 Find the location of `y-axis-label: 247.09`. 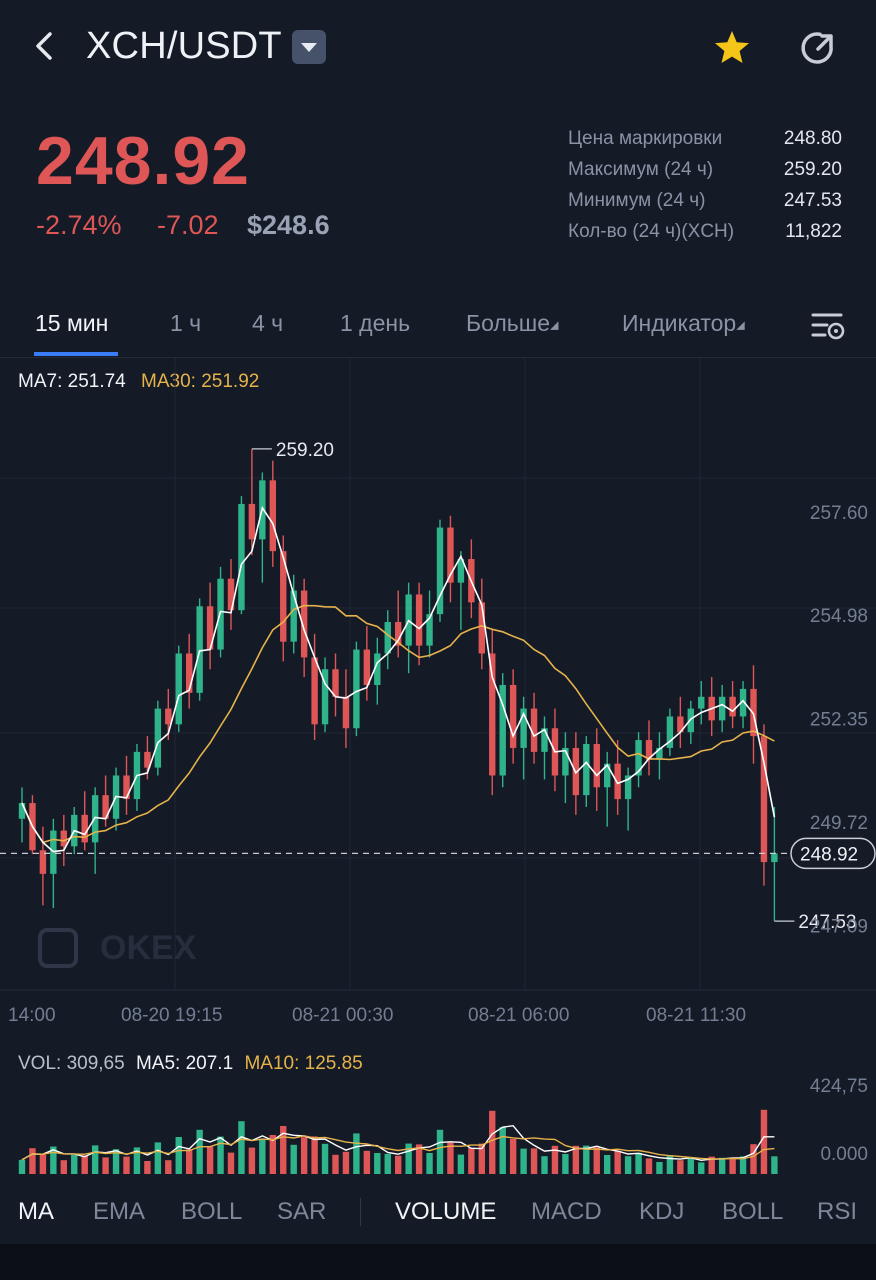

y-axis-label: 247.09 is located at coordinates (839, 926).